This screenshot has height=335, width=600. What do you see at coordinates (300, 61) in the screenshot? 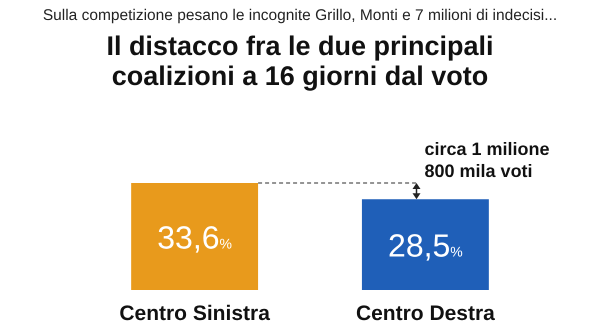
I see `chart-title: Il distacco fra le due principali coalizioni a 16 giorni dal voto` at bounding box center [300, 61].